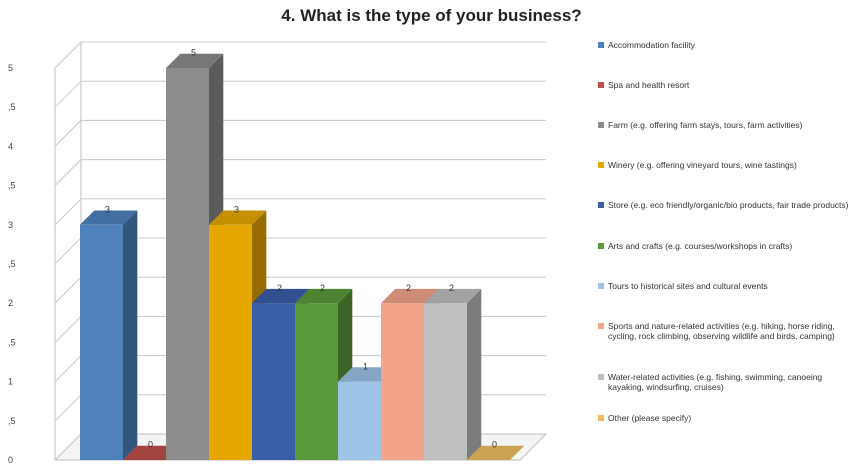 Image resolution: width=863 pixels, height=467 pixels. Describe the element at coordinates (10, 382) in the screenshot. I see `y-tick-label: 1` at that location.